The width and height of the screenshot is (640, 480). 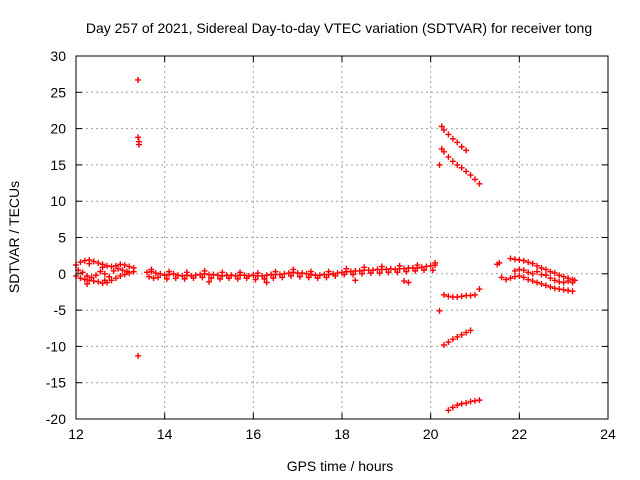 What do you see at coordinates (342, 434) in the screenshot?
I see `x-tick-labels: 12 14 16 18 20 22 24` at bounding box center [342, 434].